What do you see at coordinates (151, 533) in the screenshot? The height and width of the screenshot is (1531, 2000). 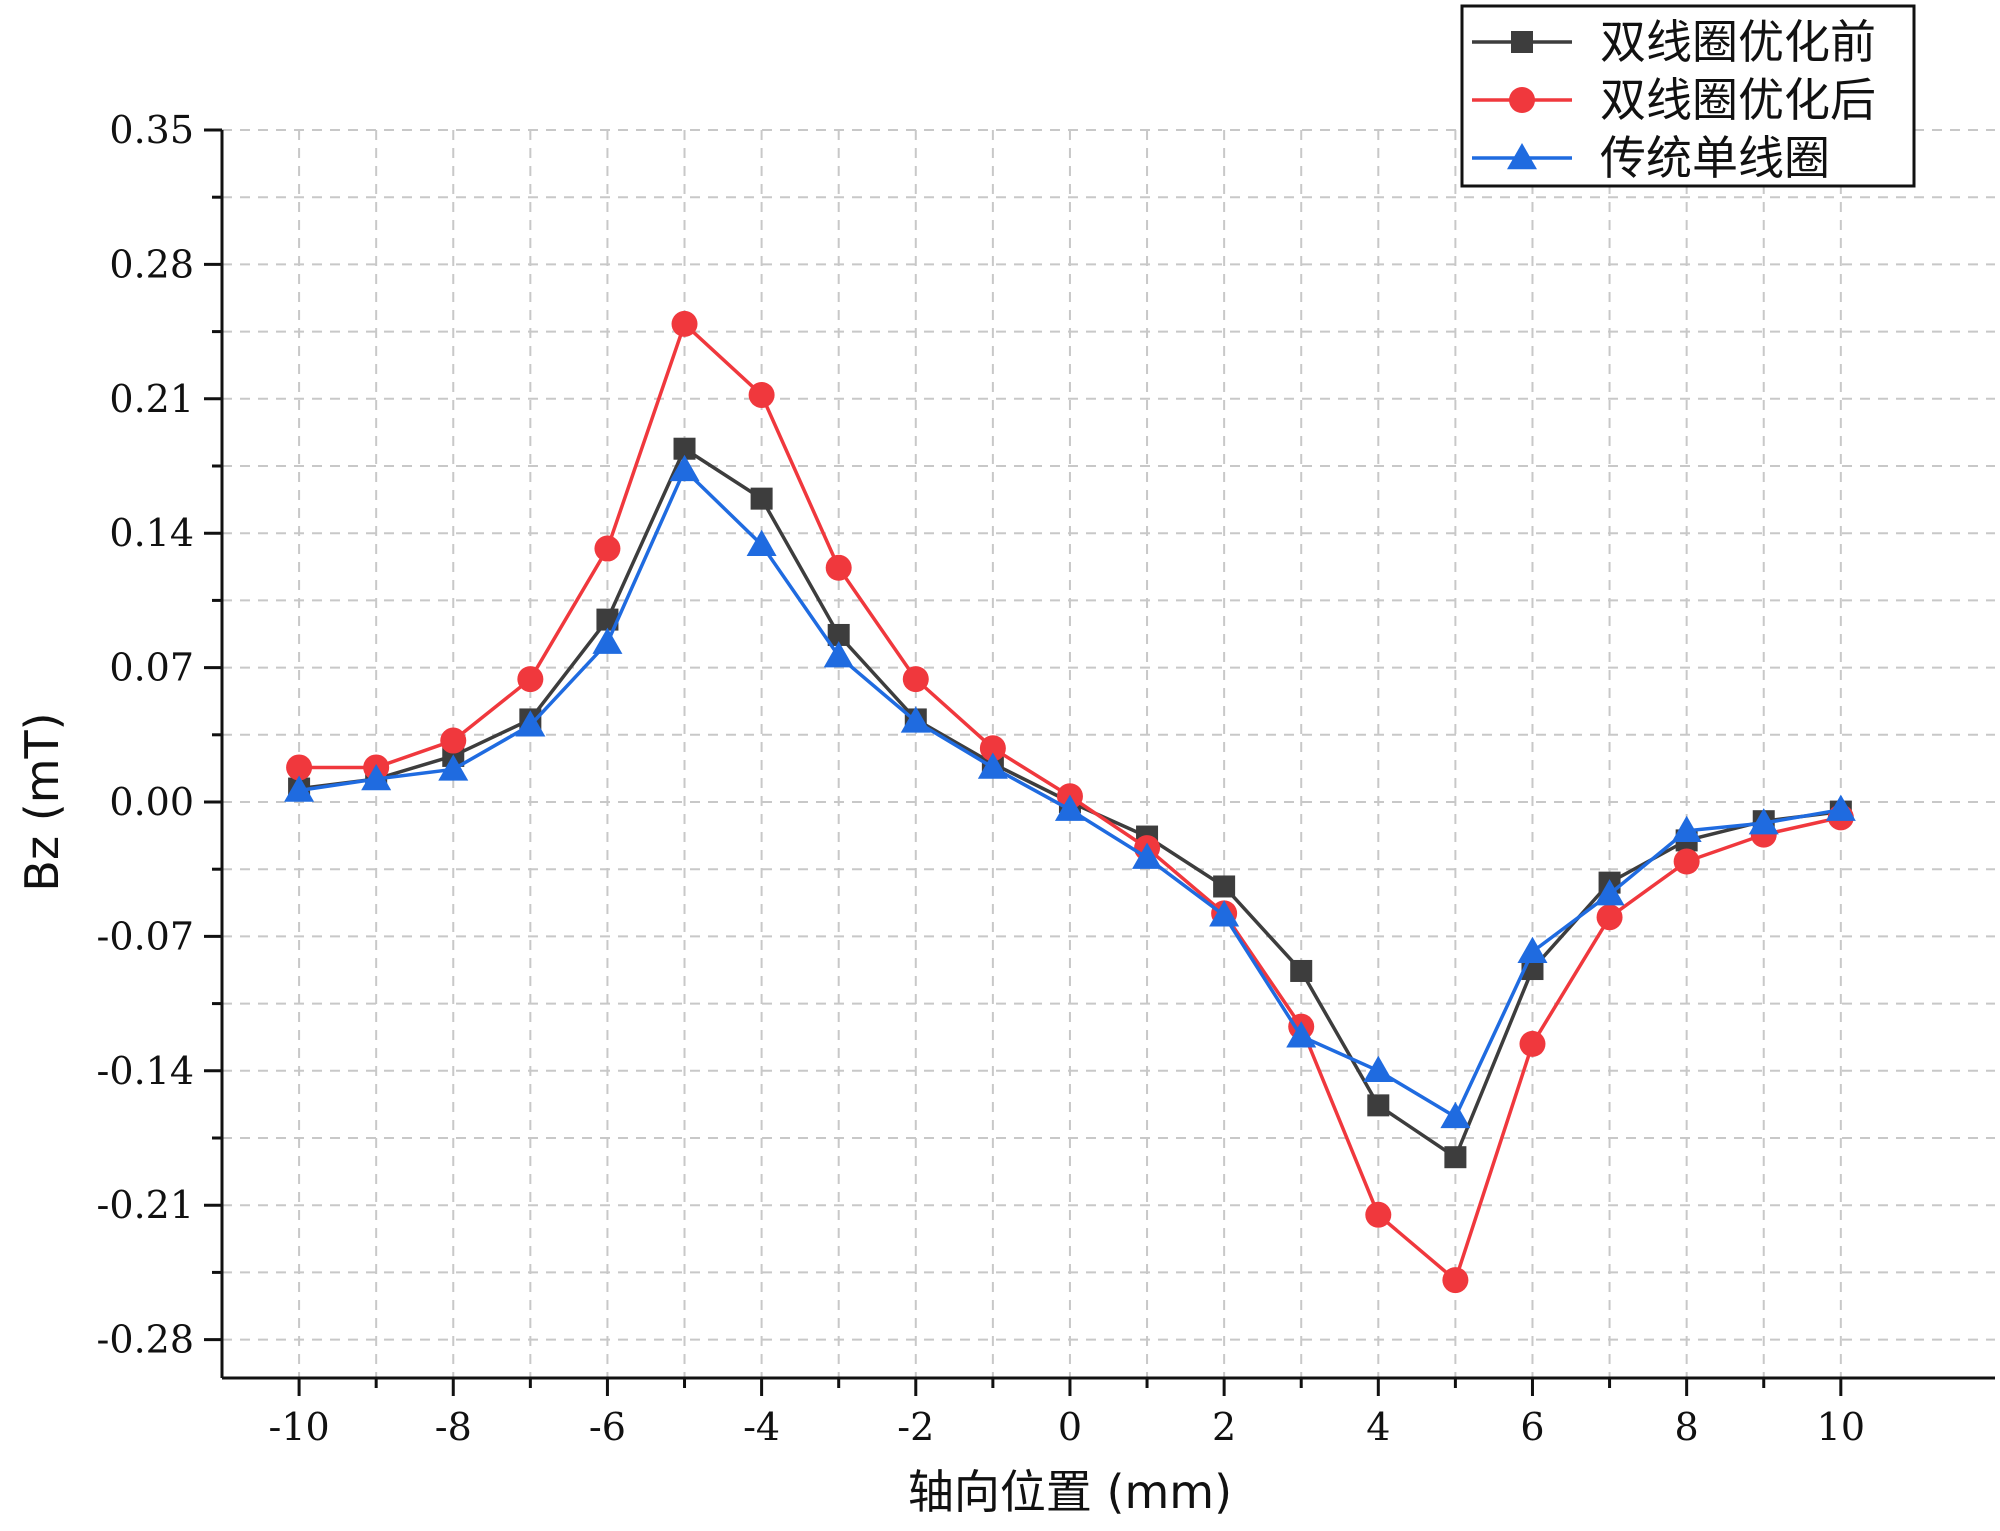 I see `y-tick-label: 0.14` at bounding box center [151, 533].